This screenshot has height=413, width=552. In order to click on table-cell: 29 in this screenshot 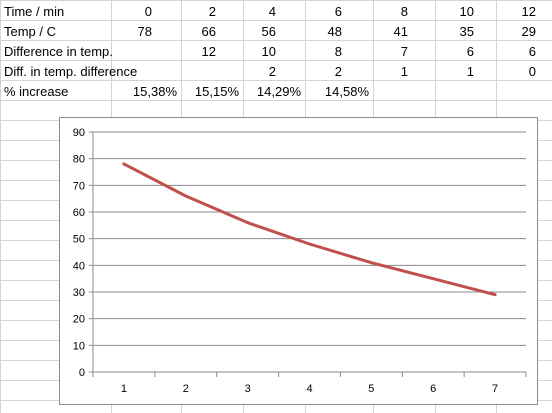, I will do `click(528, 31)`.